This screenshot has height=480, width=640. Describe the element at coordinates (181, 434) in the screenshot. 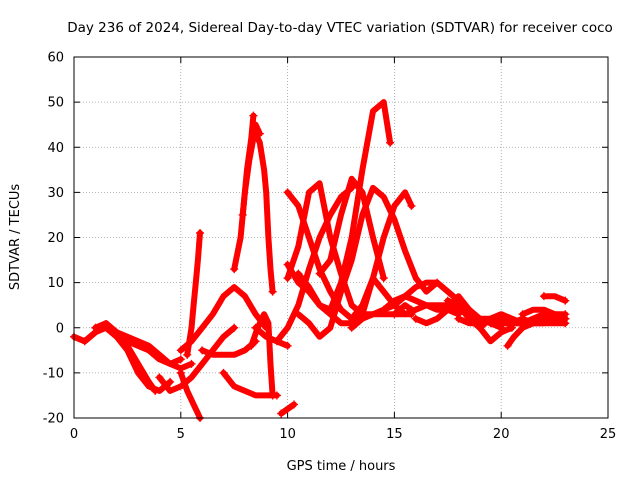

I see `x-tick-label: 5` at that location.